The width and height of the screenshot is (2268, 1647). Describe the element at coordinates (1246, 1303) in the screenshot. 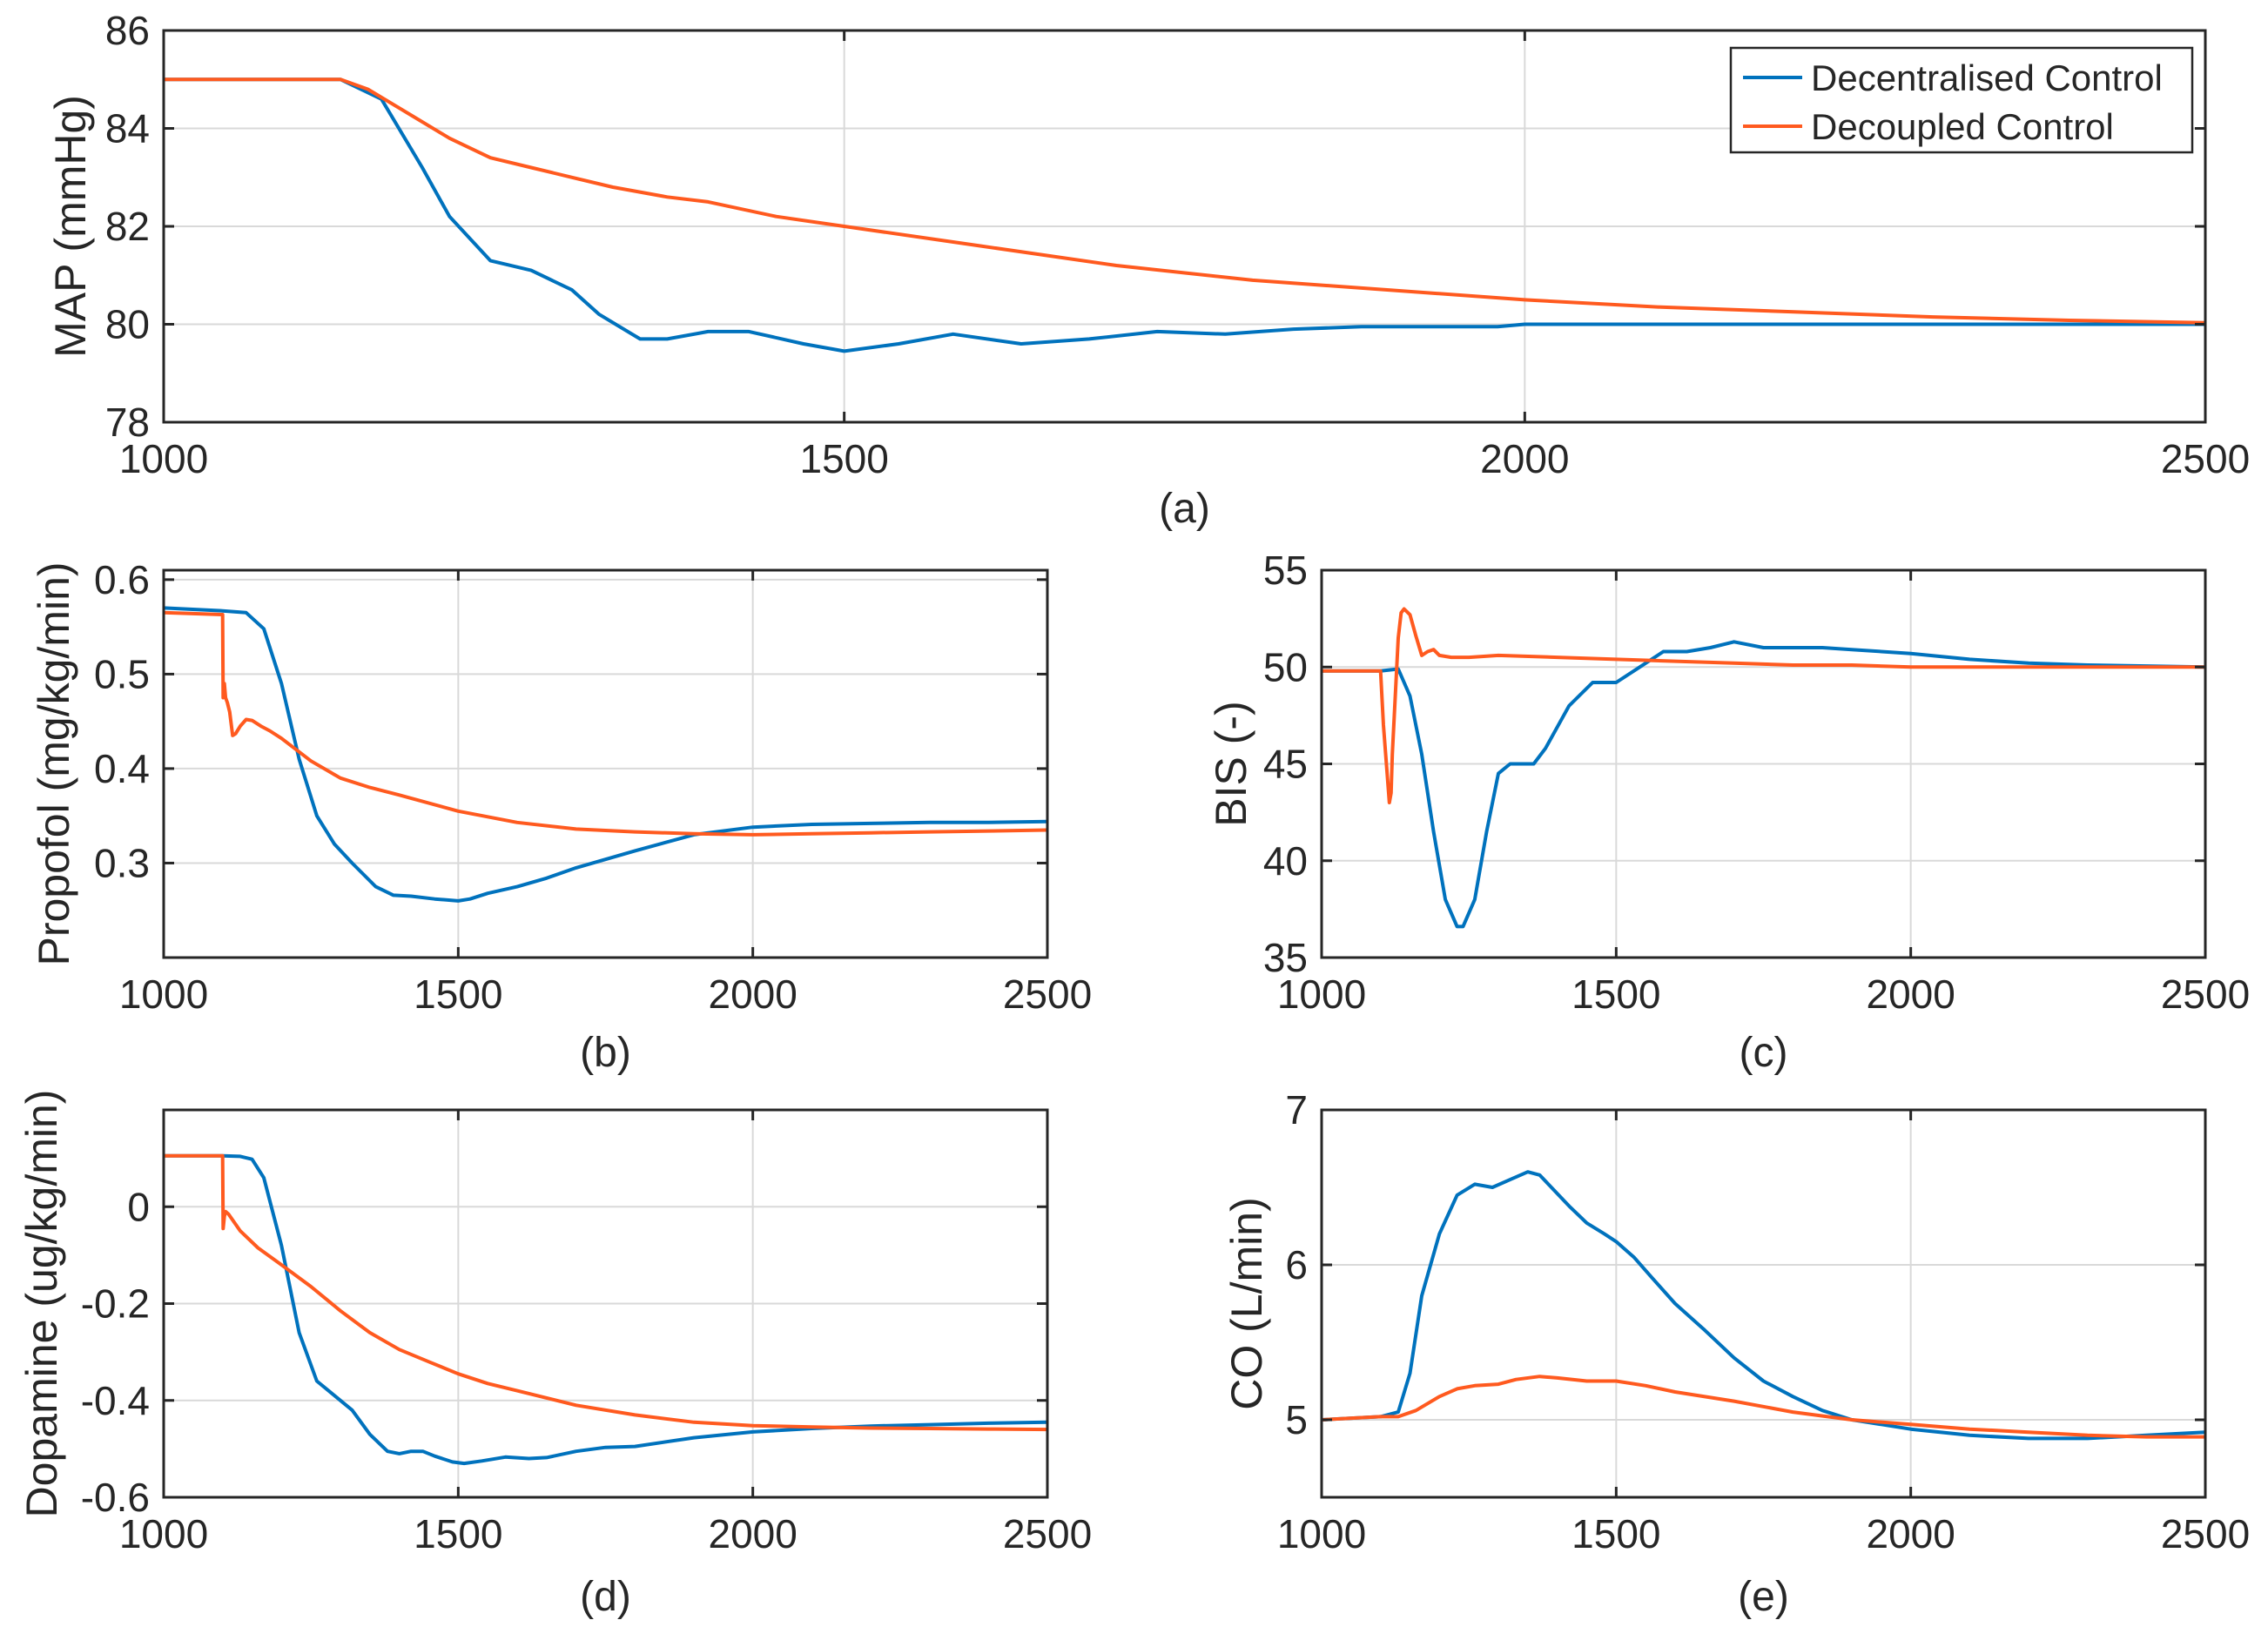

I see `y-axis-label: CO (L/min)` at that location.